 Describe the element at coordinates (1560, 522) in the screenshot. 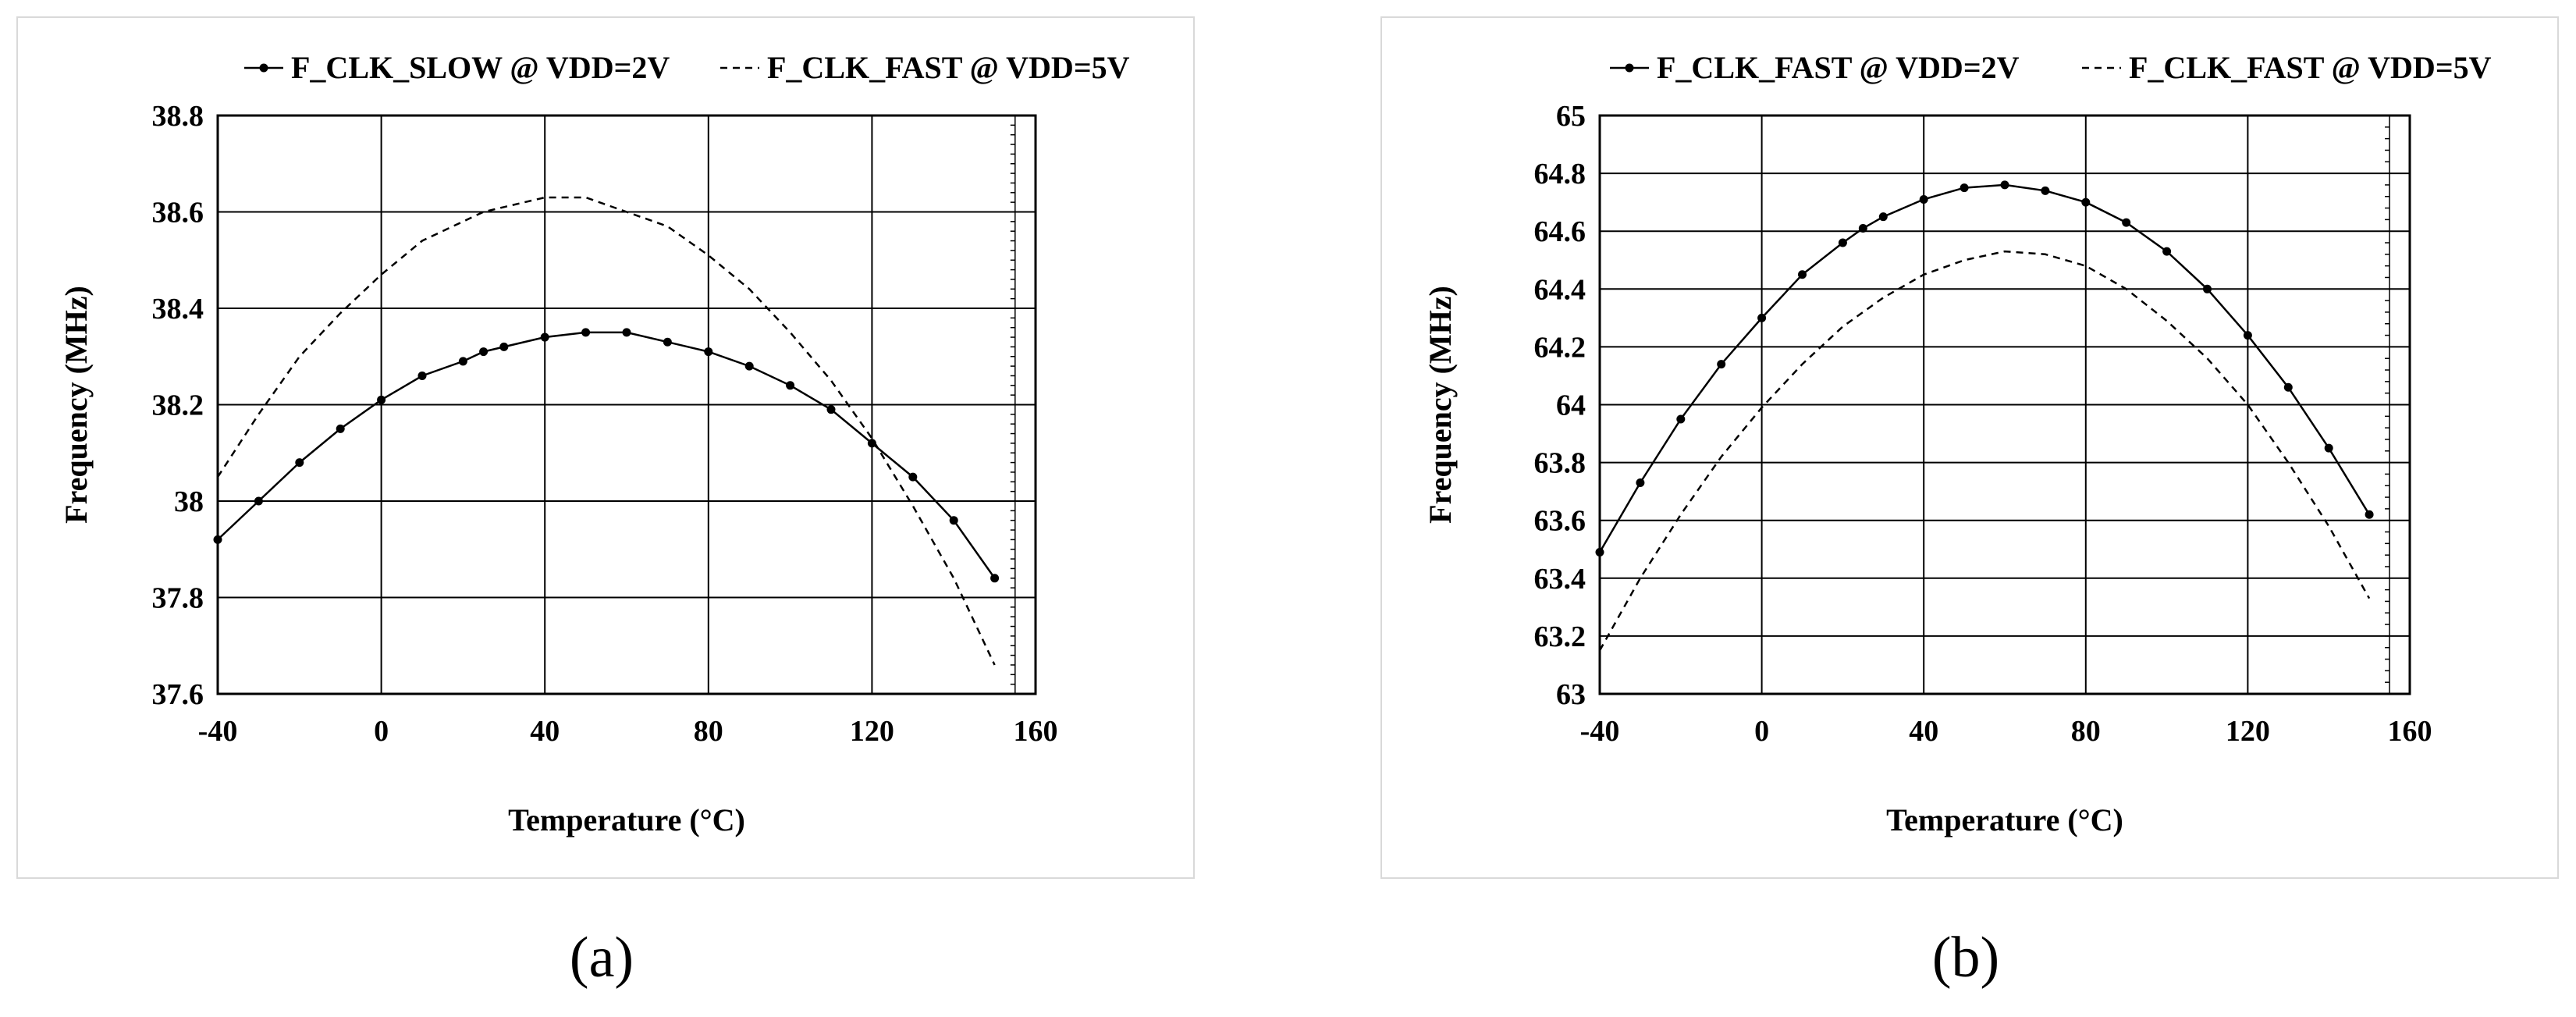

I see `y-tick-label: 63.6` at that location.